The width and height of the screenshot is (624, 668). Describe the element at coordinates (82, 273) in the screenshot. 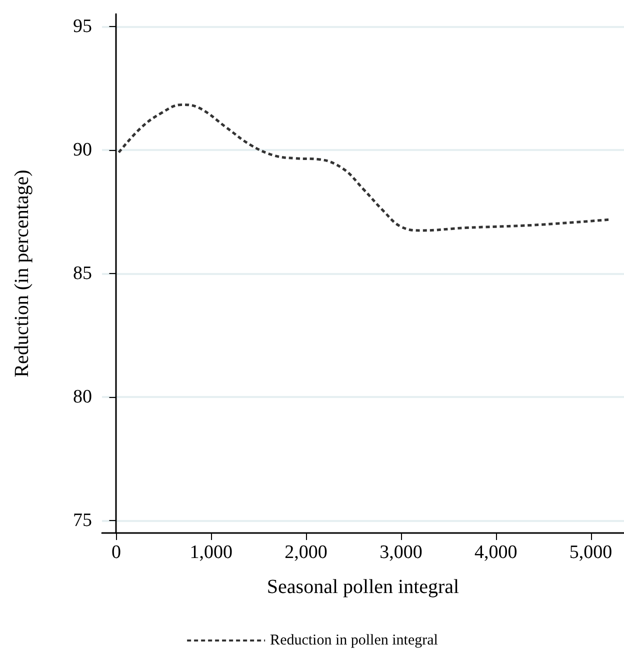

I see `y-tick-label: 85` at that location.